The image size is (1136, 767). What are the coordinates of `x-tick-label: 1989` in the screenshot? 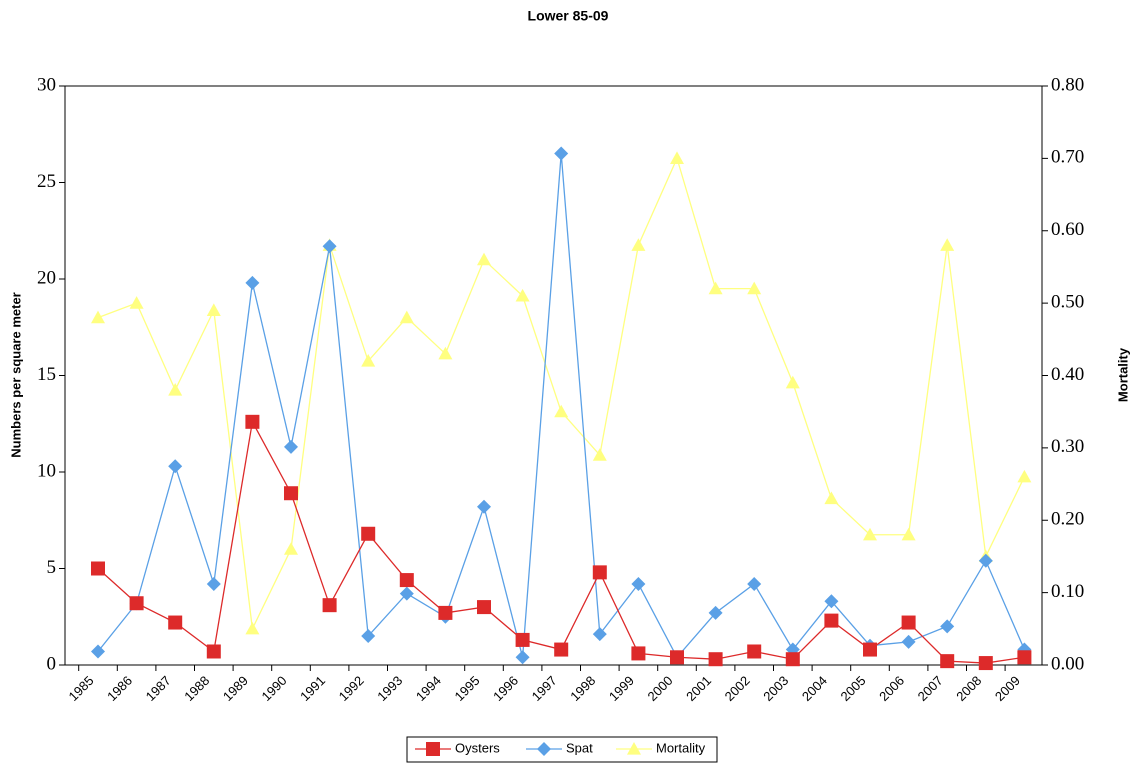 It's located at (235, 688).